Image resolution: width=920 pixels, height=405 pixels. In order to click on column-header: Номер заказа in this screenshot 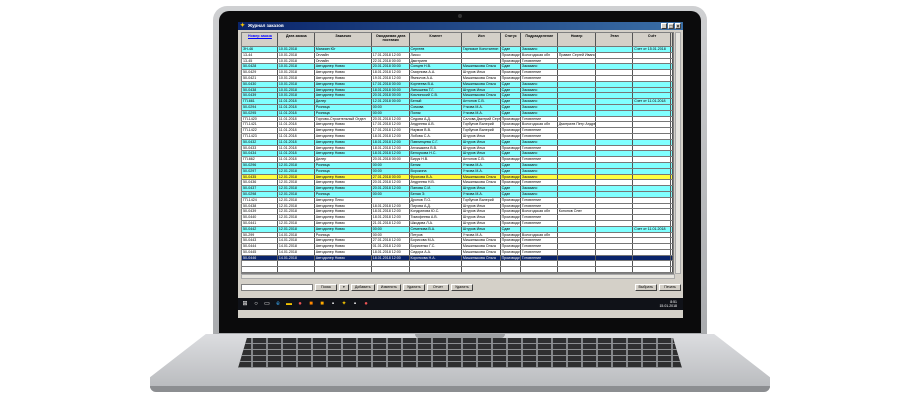, I will do `click(260, 39)`.